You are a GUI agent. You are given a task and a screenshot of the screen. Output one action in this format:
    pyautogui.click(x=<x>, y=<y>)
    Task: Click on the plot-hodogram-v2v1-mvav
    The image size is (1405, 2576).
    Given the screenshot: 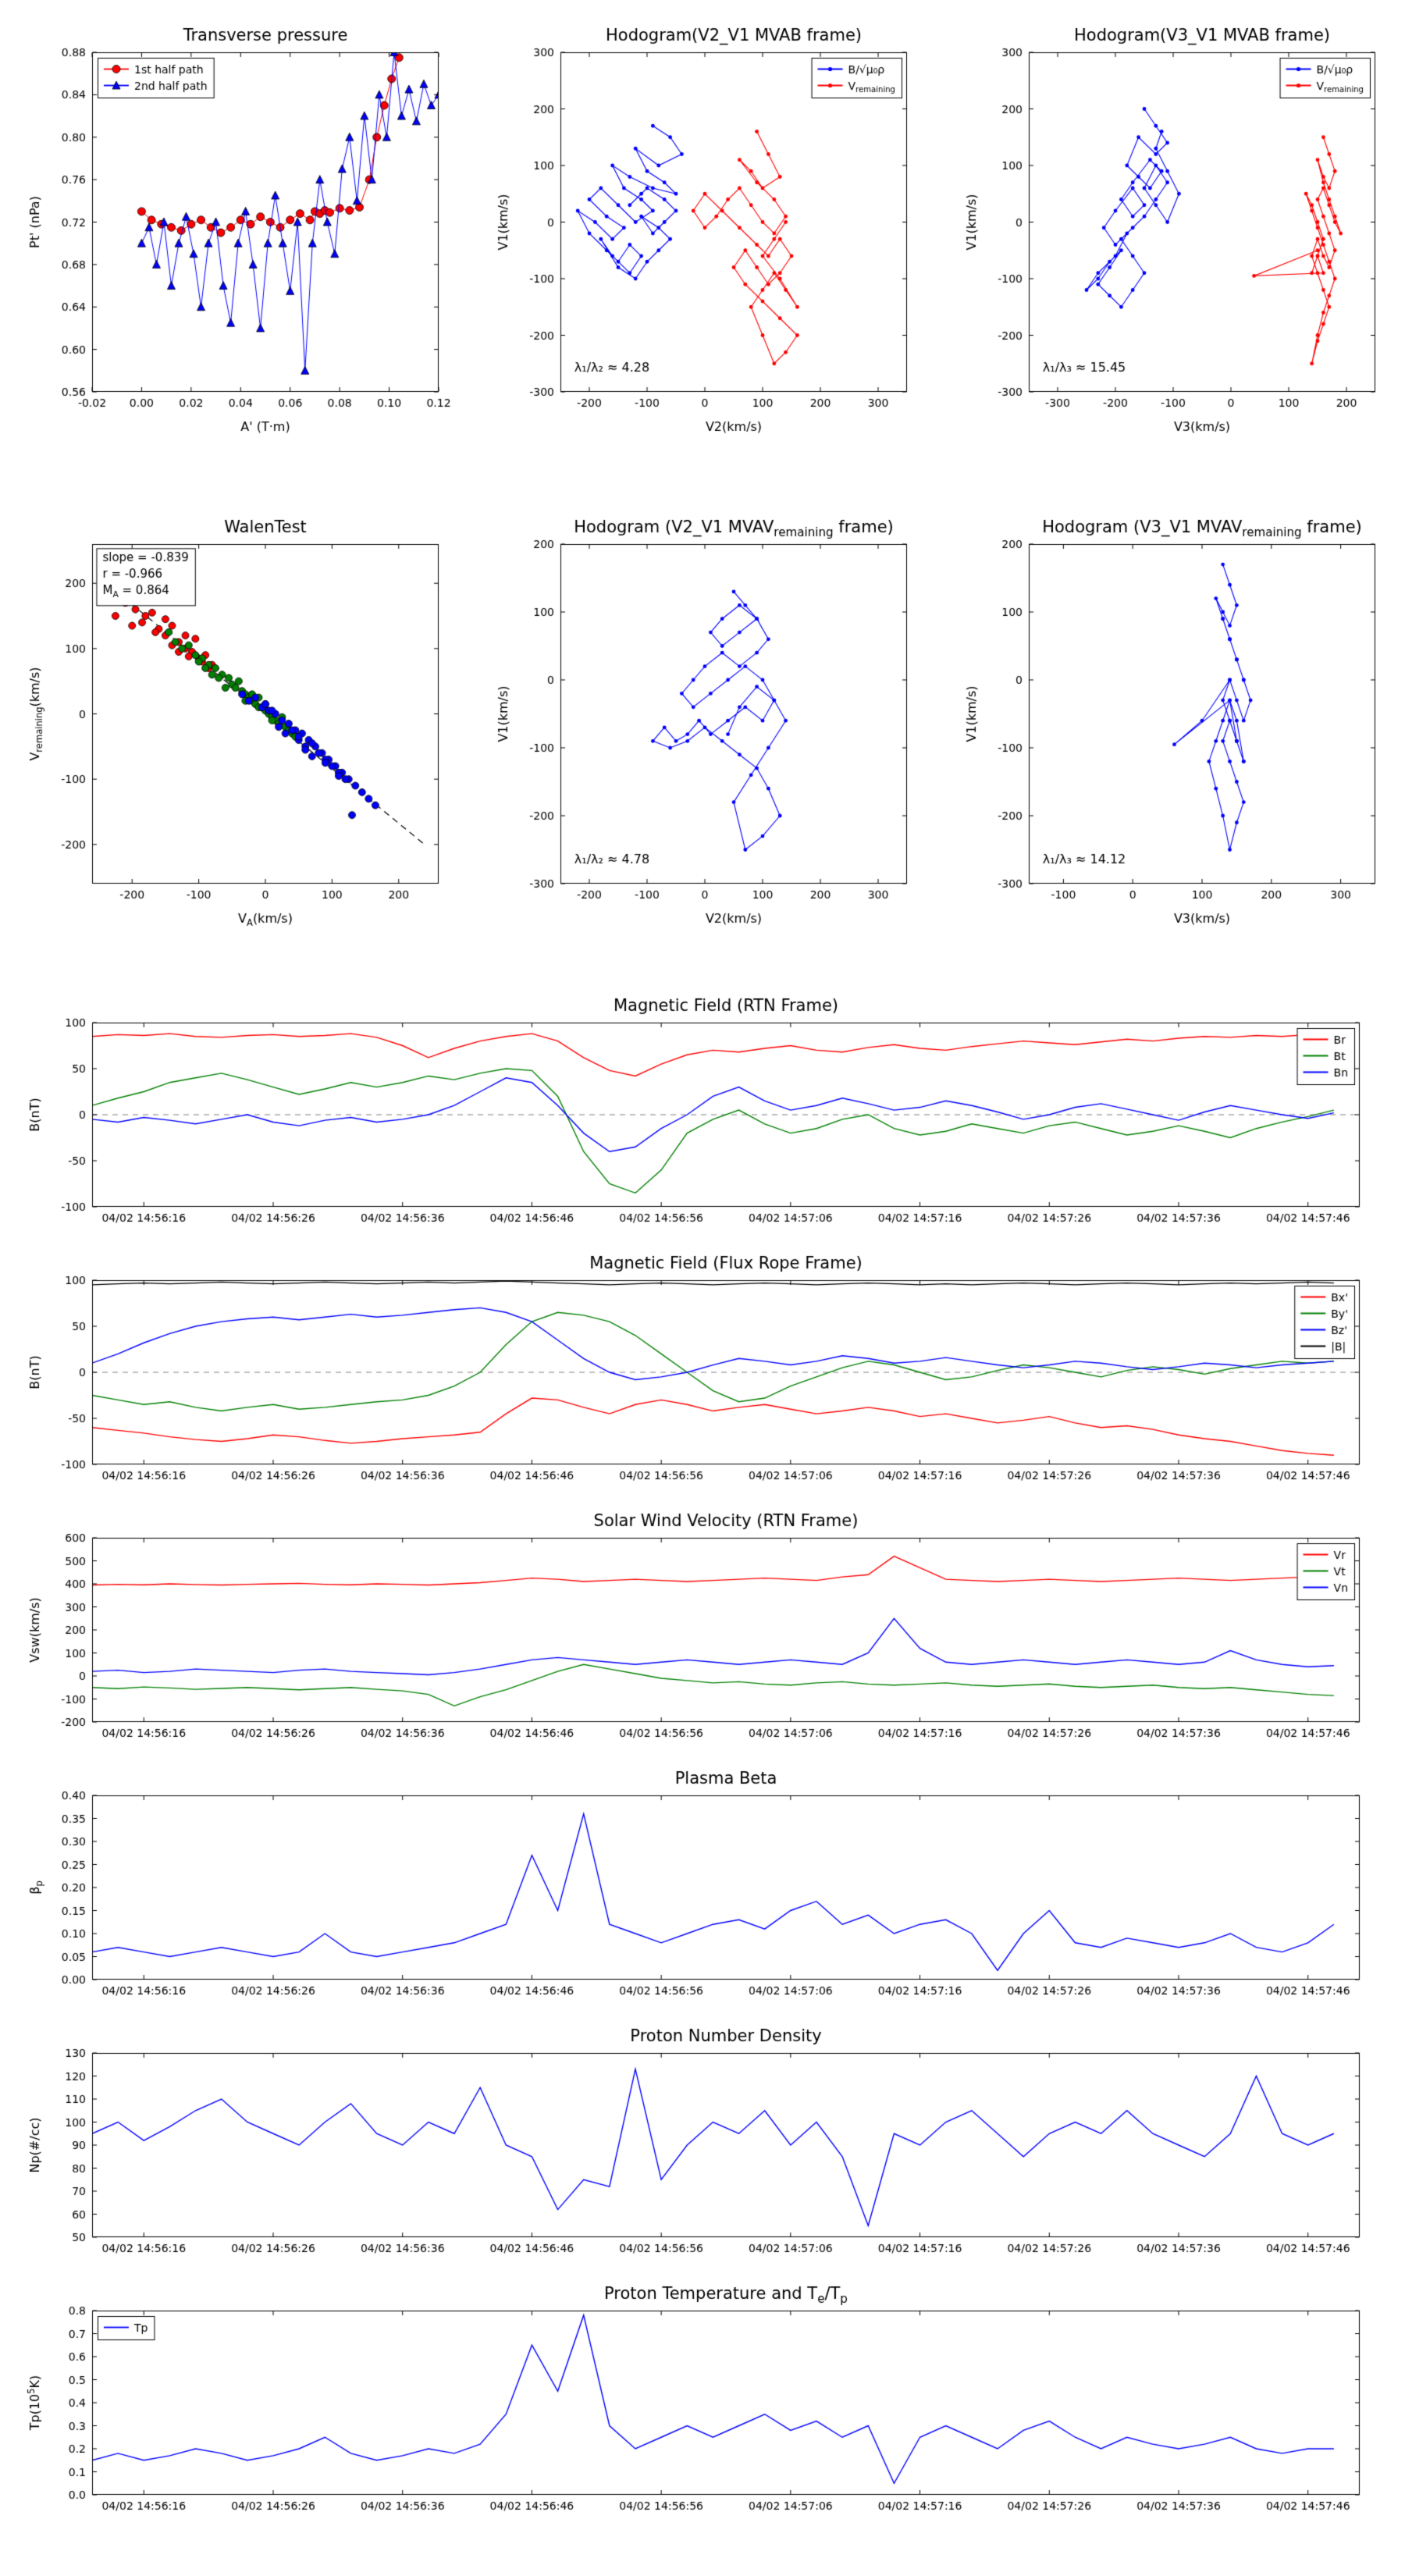 What is the action you would take?
    pyautogui.click(x=703, y=724)
    